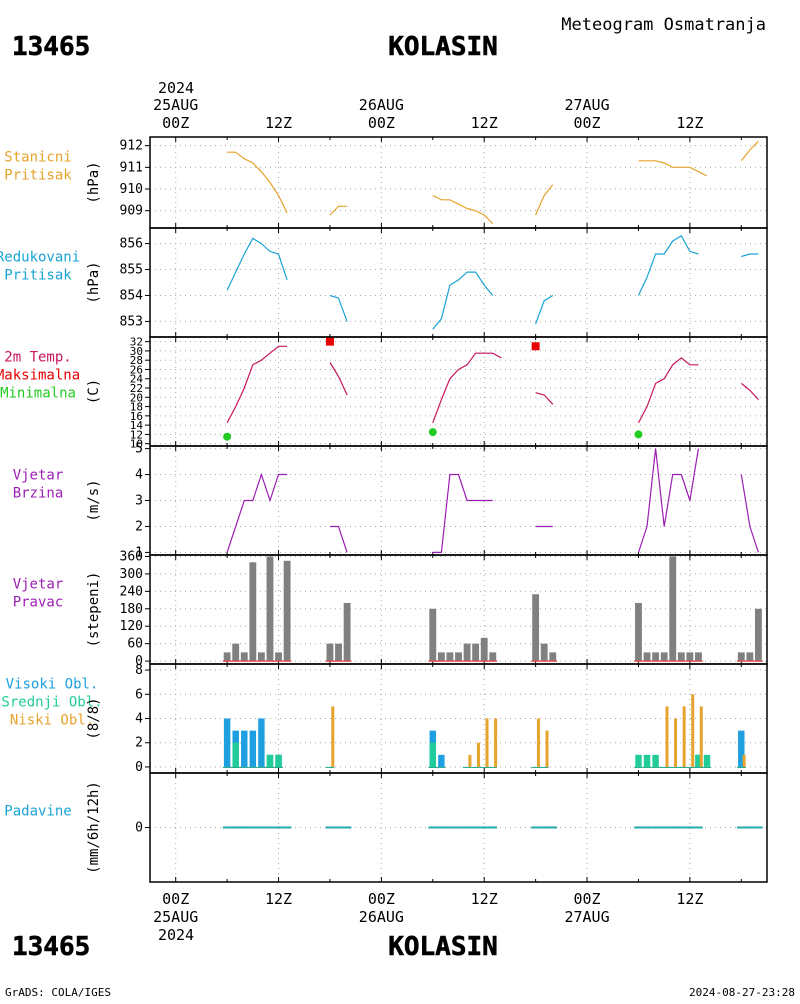 Image resolution: width=800 pixels, height=1004 pixels. Describe the element at coordinates (136, 351) in the screenshot. I see `y-tick-label: 30` at that location.